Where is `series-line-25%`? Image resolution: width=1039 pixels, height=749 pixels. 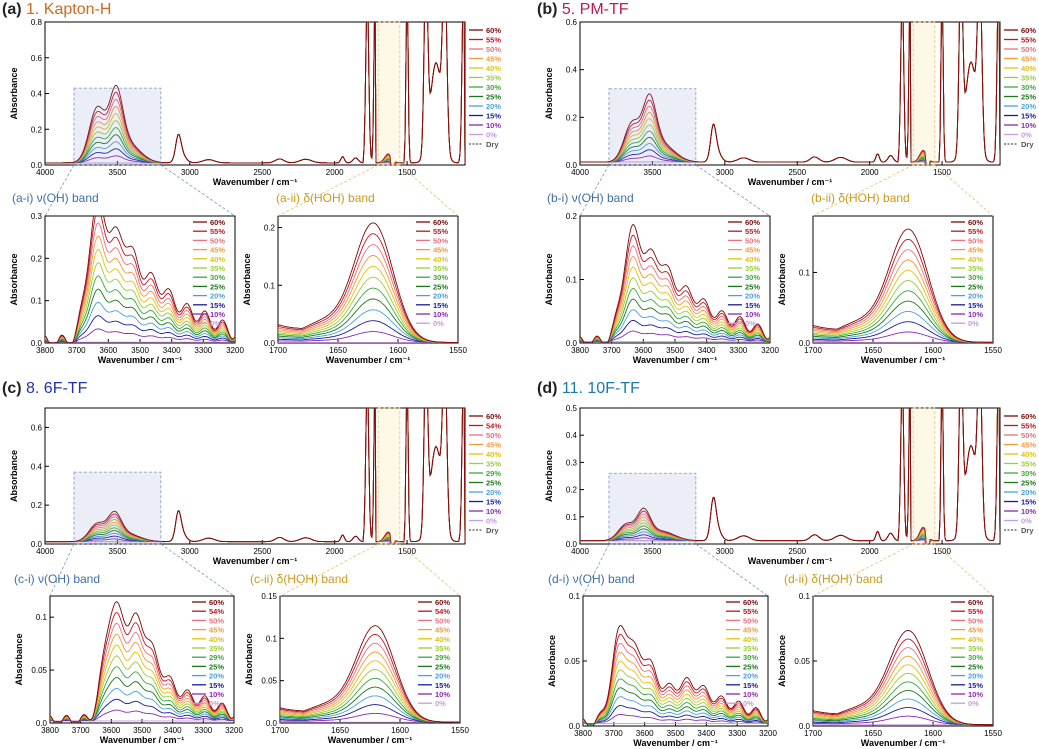 series-line-25% is located at coordinates (140, 315).